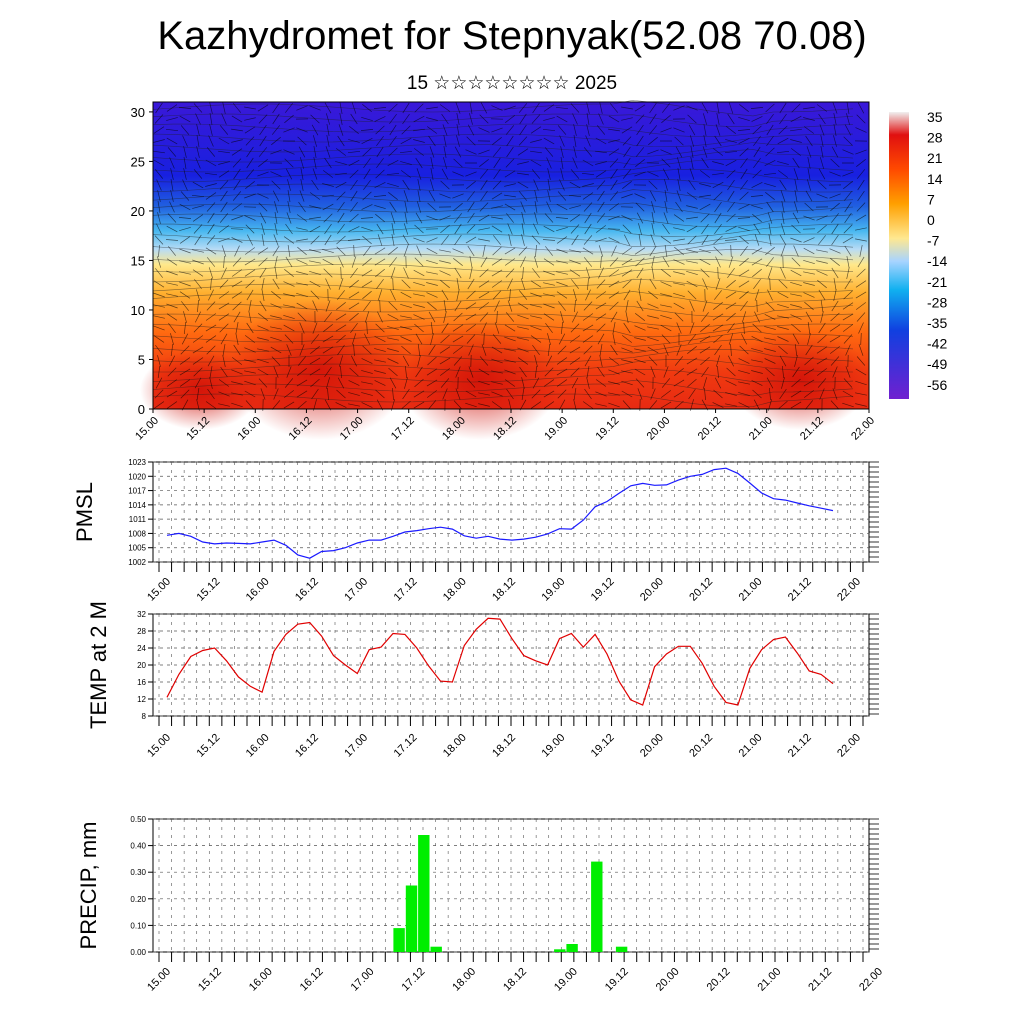 This screenshot has width=1024, height=1024. I want to click on temp-x-tick-label: 18.12, so click(504, 746).